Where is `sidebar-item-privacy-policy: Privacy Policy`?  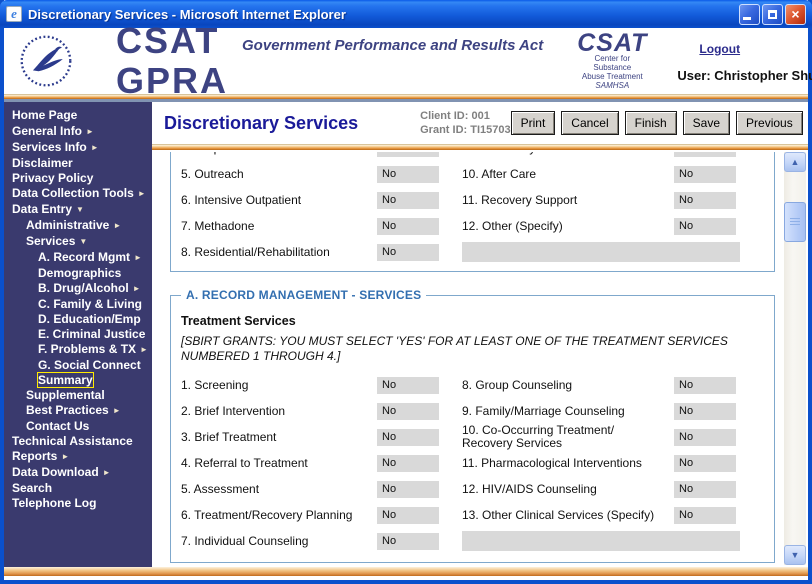
sidebar-item-privacy-policy: Privacy Policy is located at coordinates (53, 178).